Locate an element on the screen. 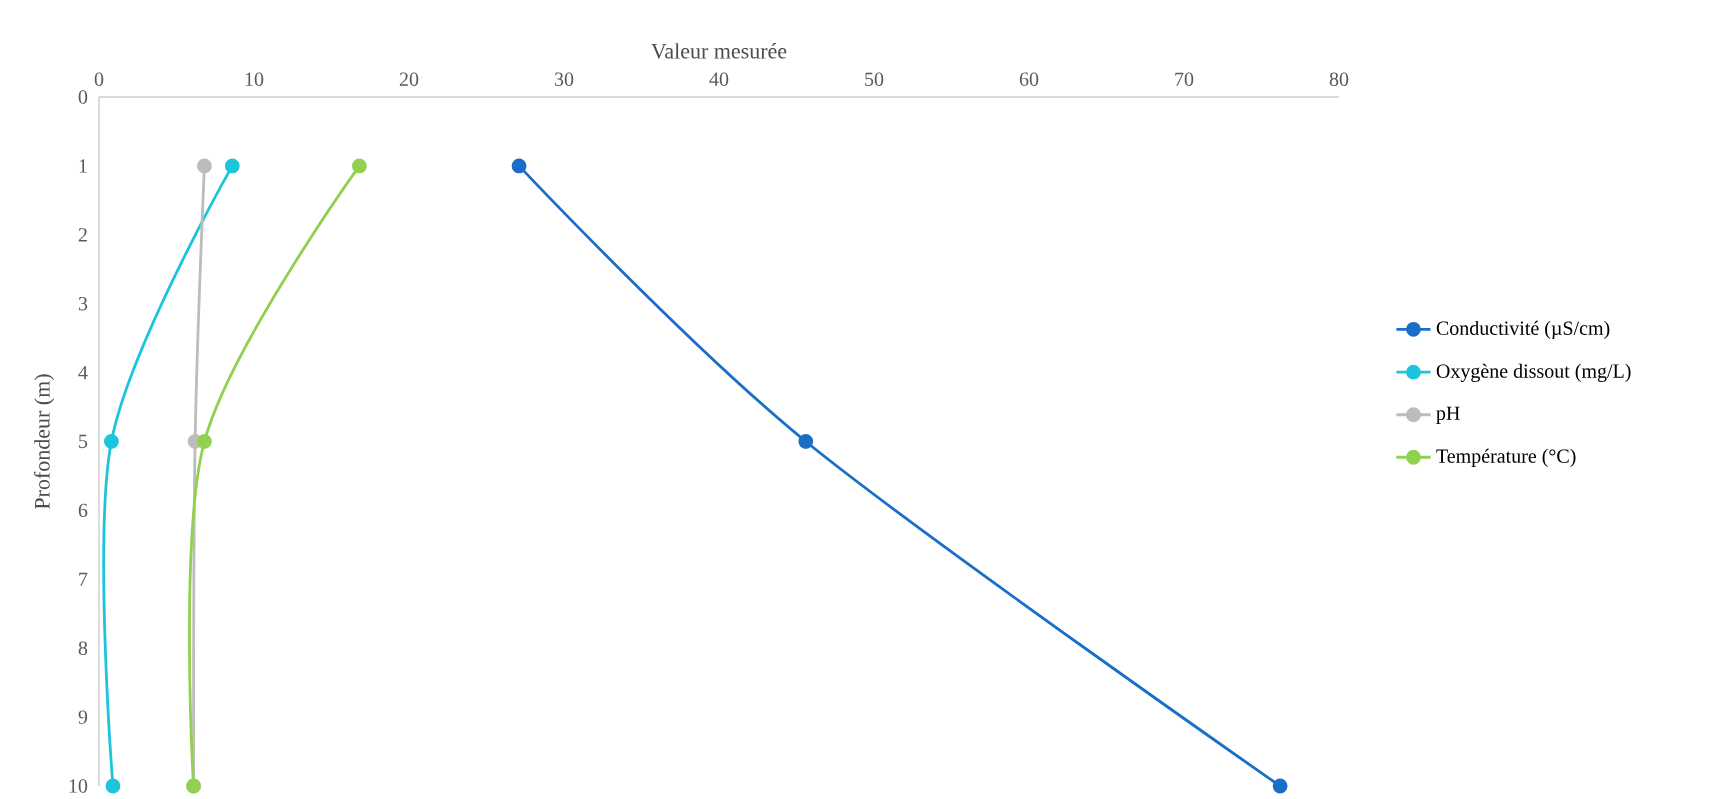  x-tick-label: 10 is located at coordinates (254, 79).